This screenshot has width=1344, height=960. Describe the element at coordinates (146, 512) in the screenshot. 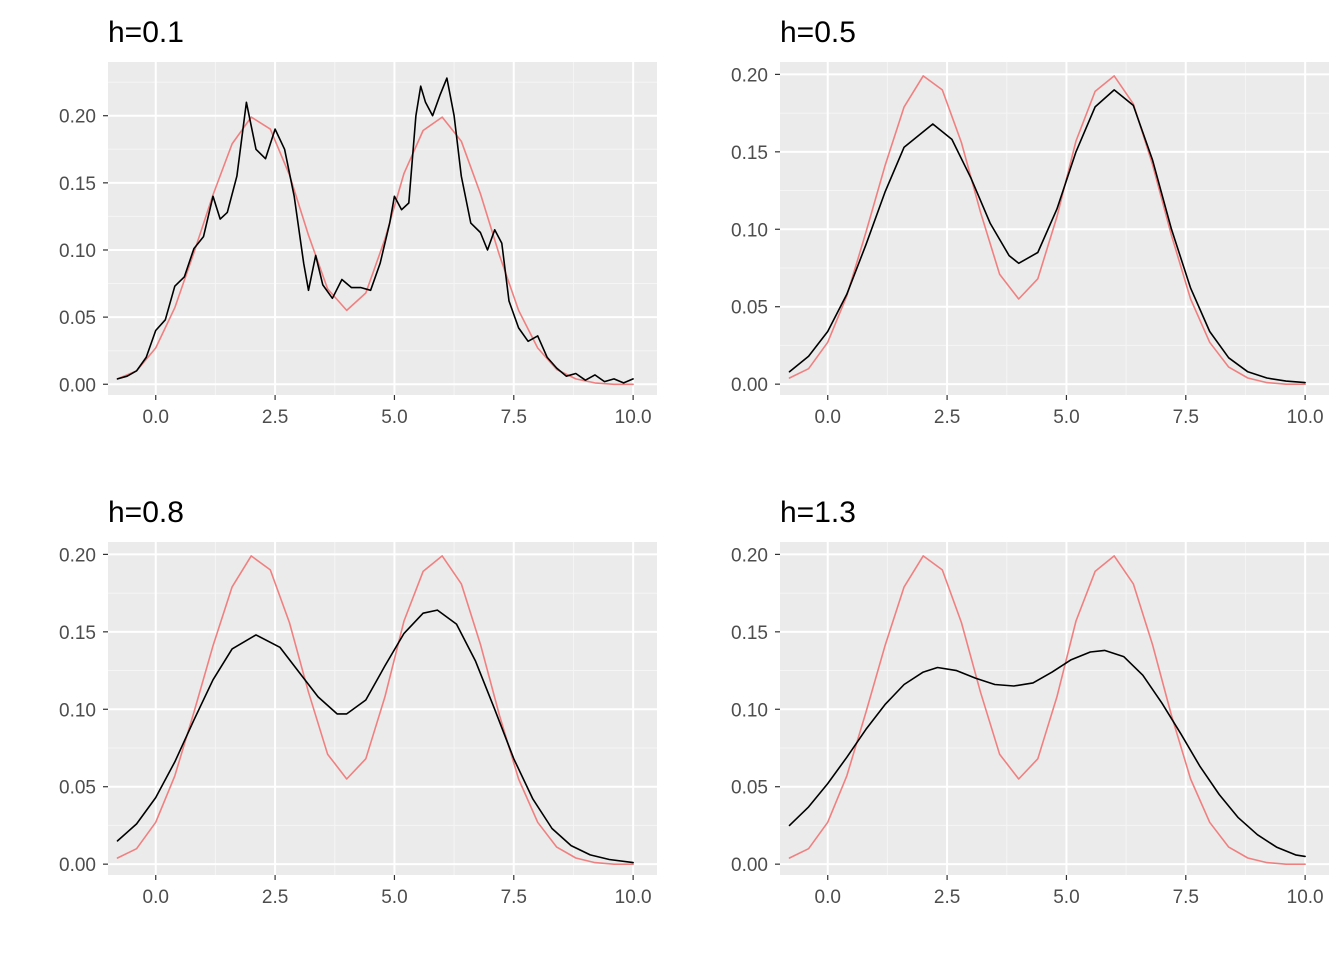

I see `panel-title: h=0.8` at that location.